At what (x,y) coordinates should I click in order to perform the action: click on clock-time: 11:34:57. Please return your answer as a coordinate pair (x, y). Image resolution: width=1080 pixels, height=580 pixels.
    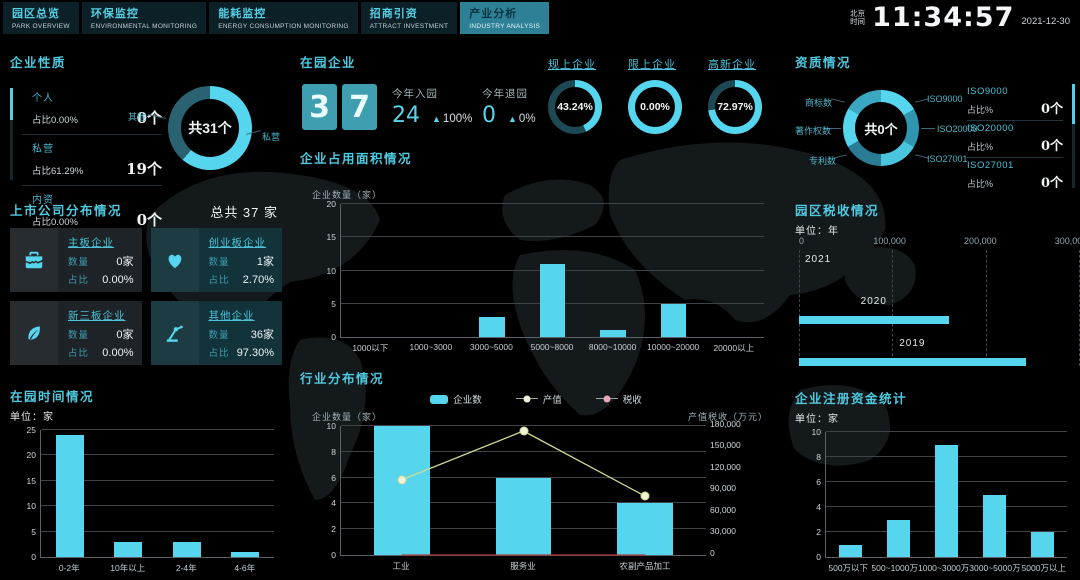
    Looking at the image, I should click on (943, 17).